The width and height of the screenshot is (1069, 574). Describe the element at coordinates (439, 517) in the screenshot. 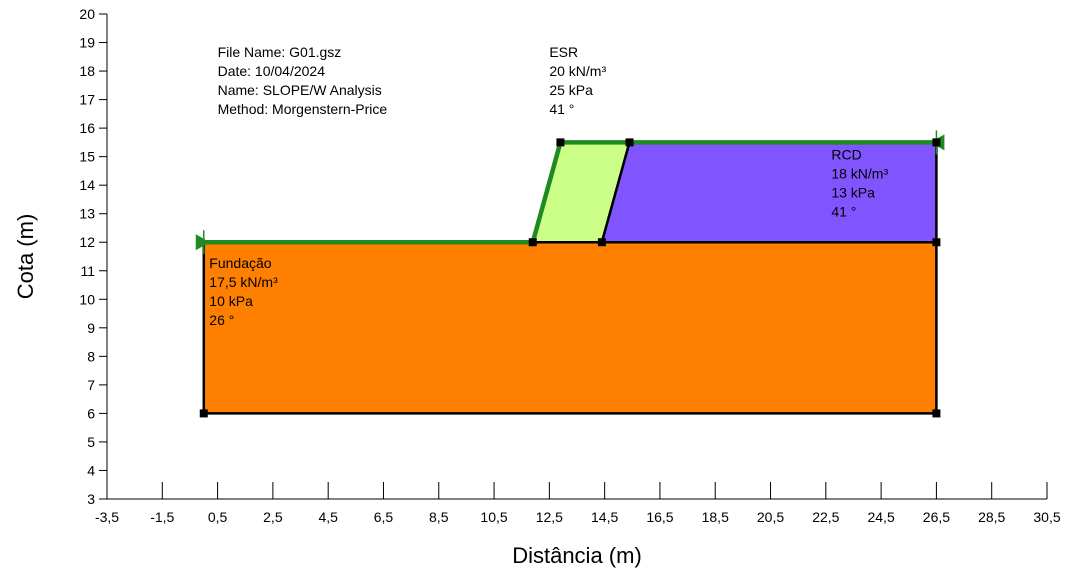

I see `x-tick-label: 8,5` at that location.